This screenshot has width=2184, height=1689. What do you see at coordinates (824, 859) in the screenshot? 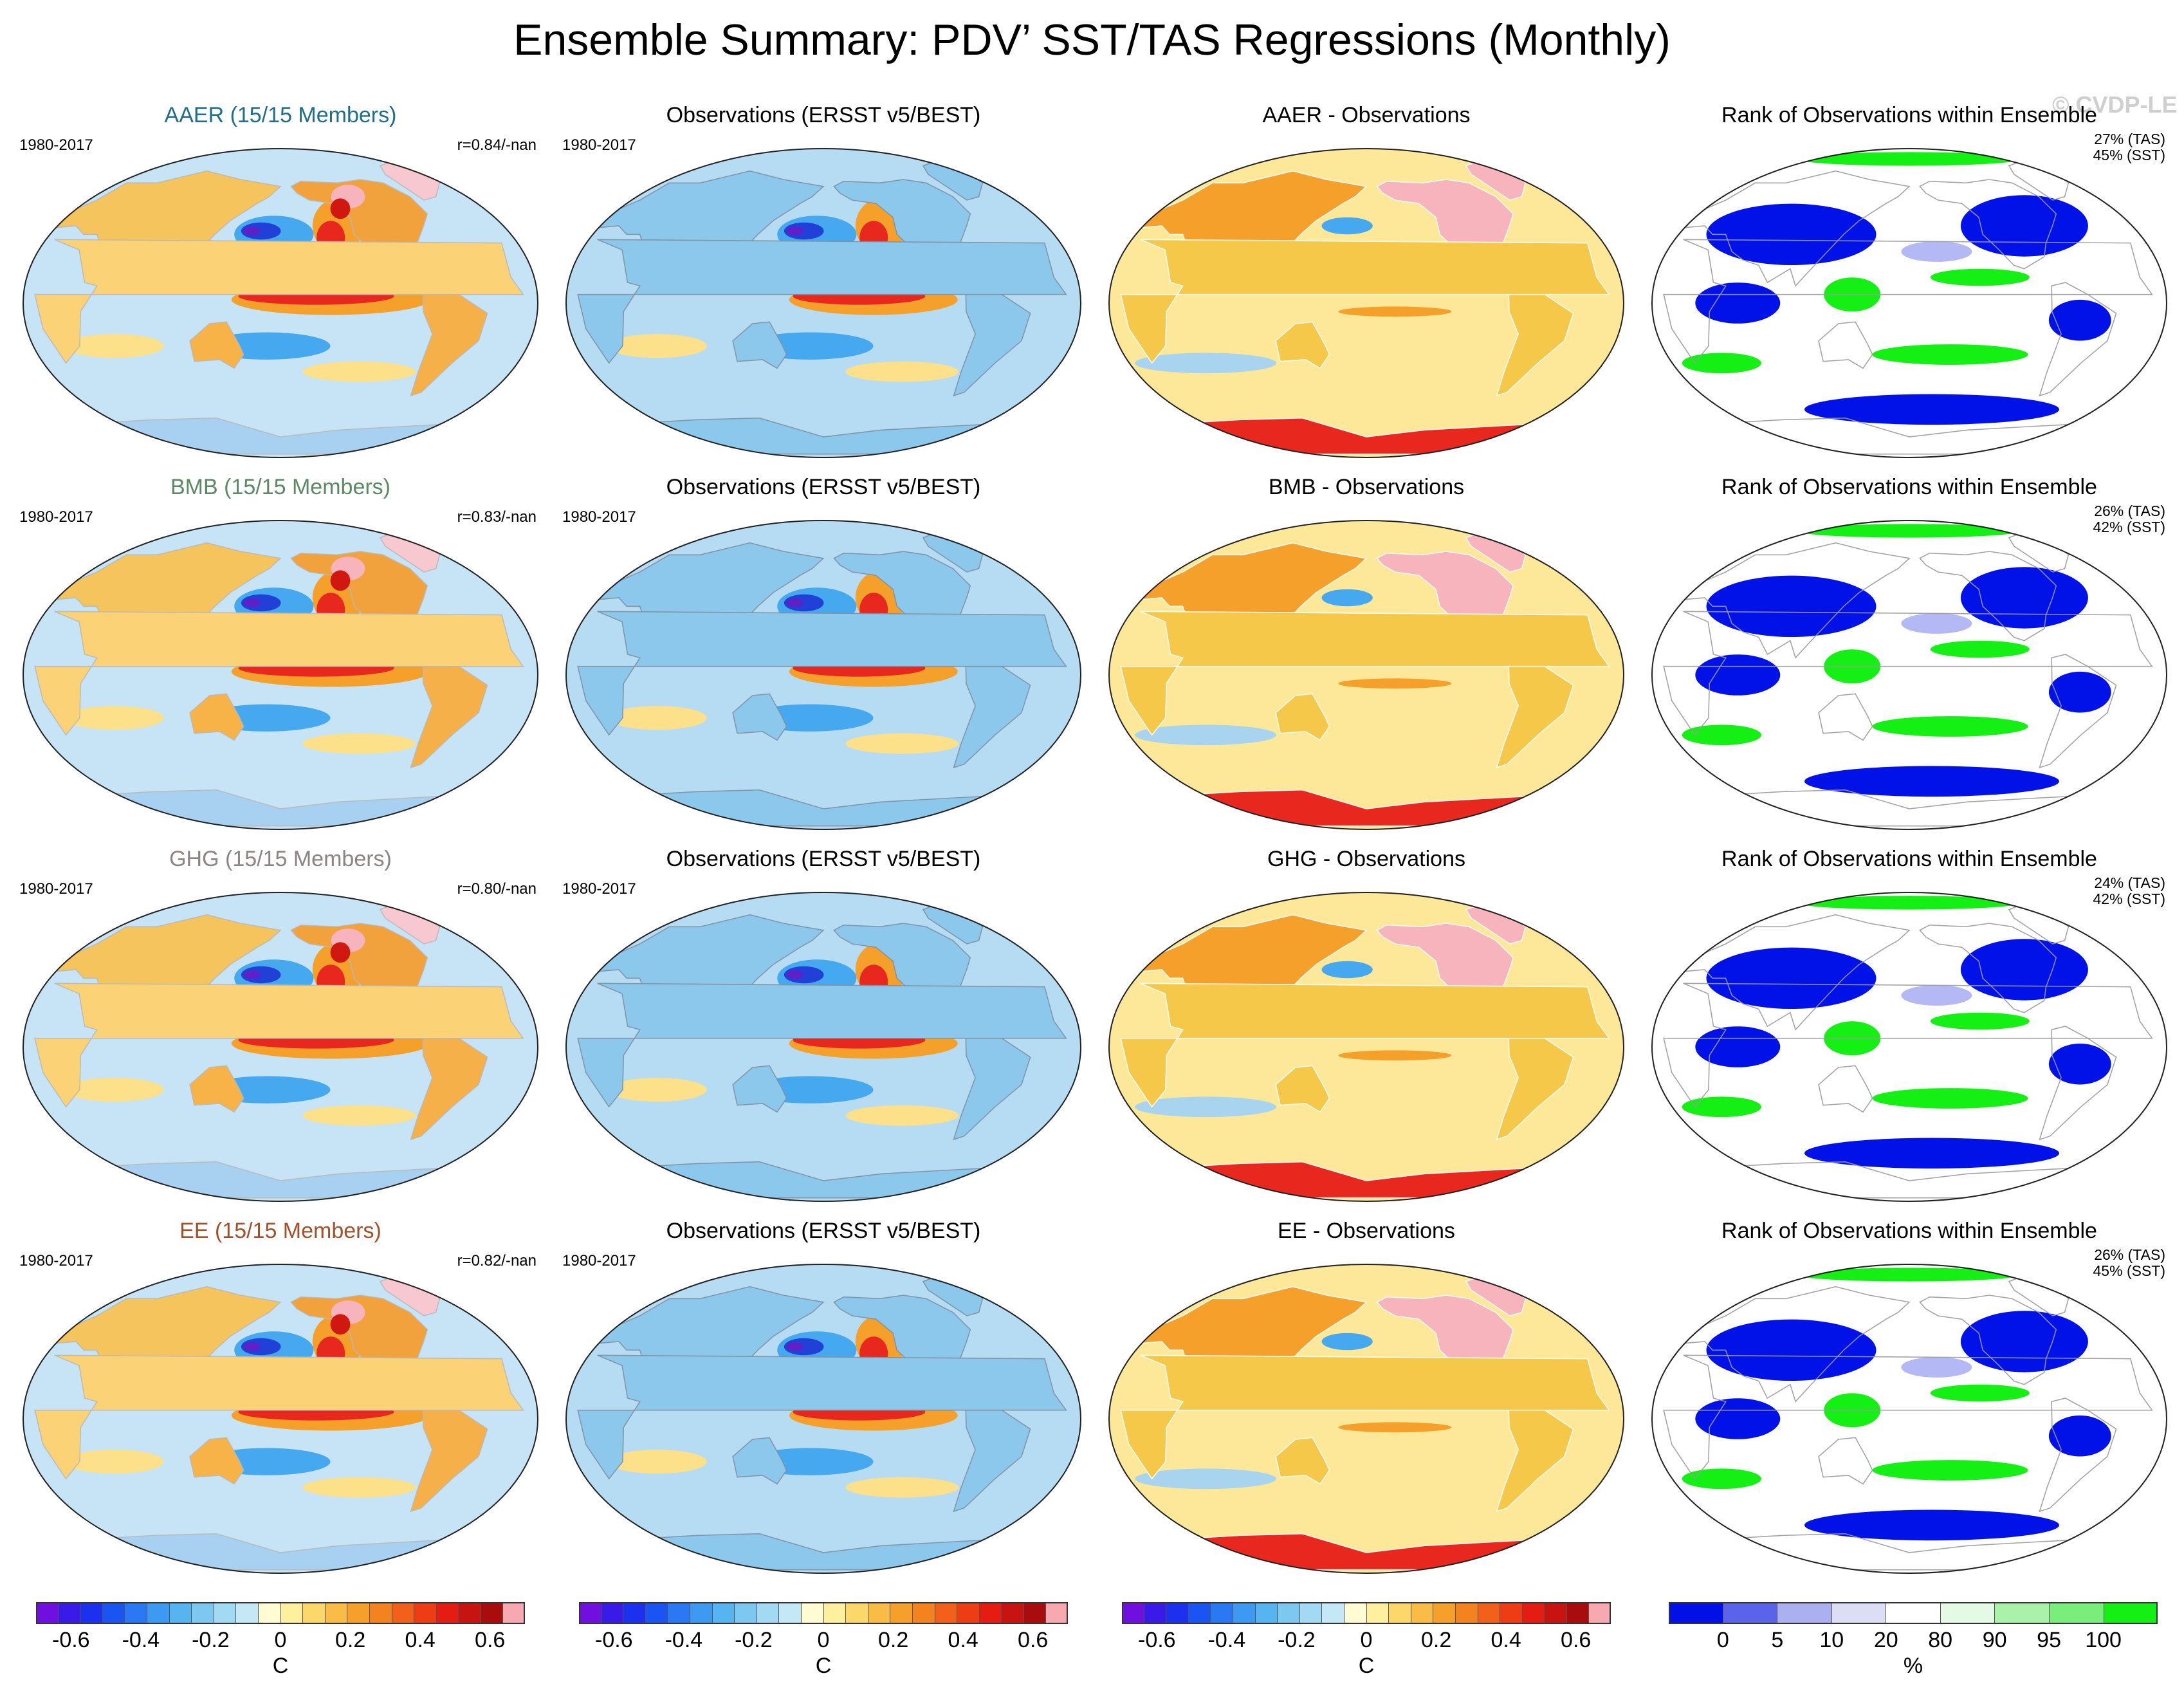
I see `observations-panel-title: Observations (ERSST v5/BEST)` at bounding box center [824, 859].